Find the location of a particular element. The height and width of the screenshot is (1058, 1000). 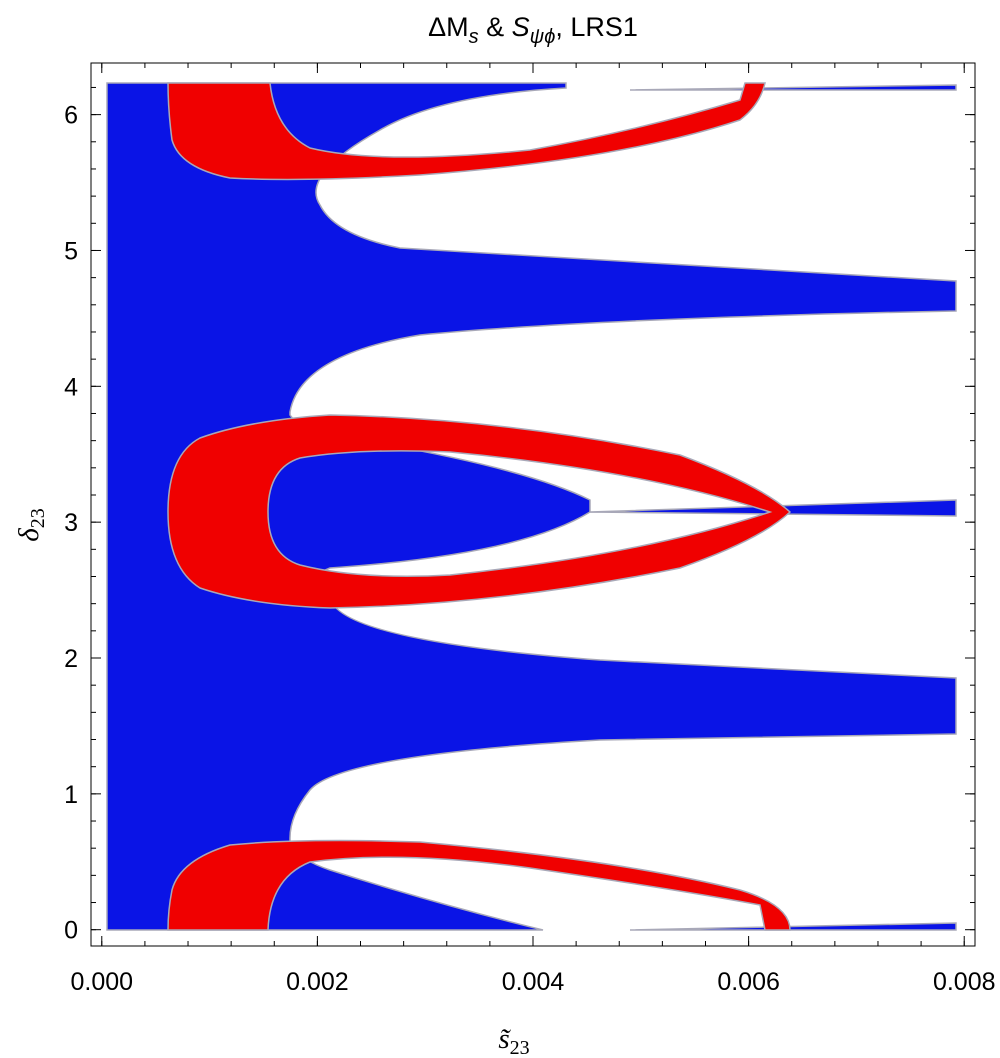

y-tick-label: 4 is located at coordinates (71, 387).